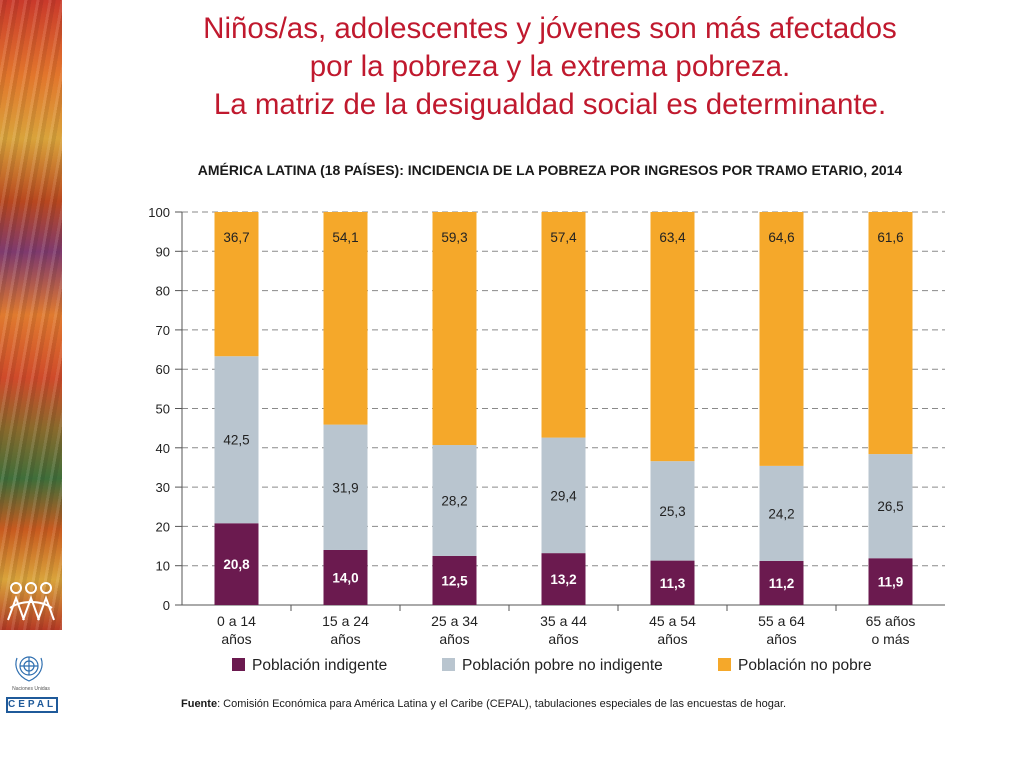  I want to click on source-label: Fuente, so click(199, 704).